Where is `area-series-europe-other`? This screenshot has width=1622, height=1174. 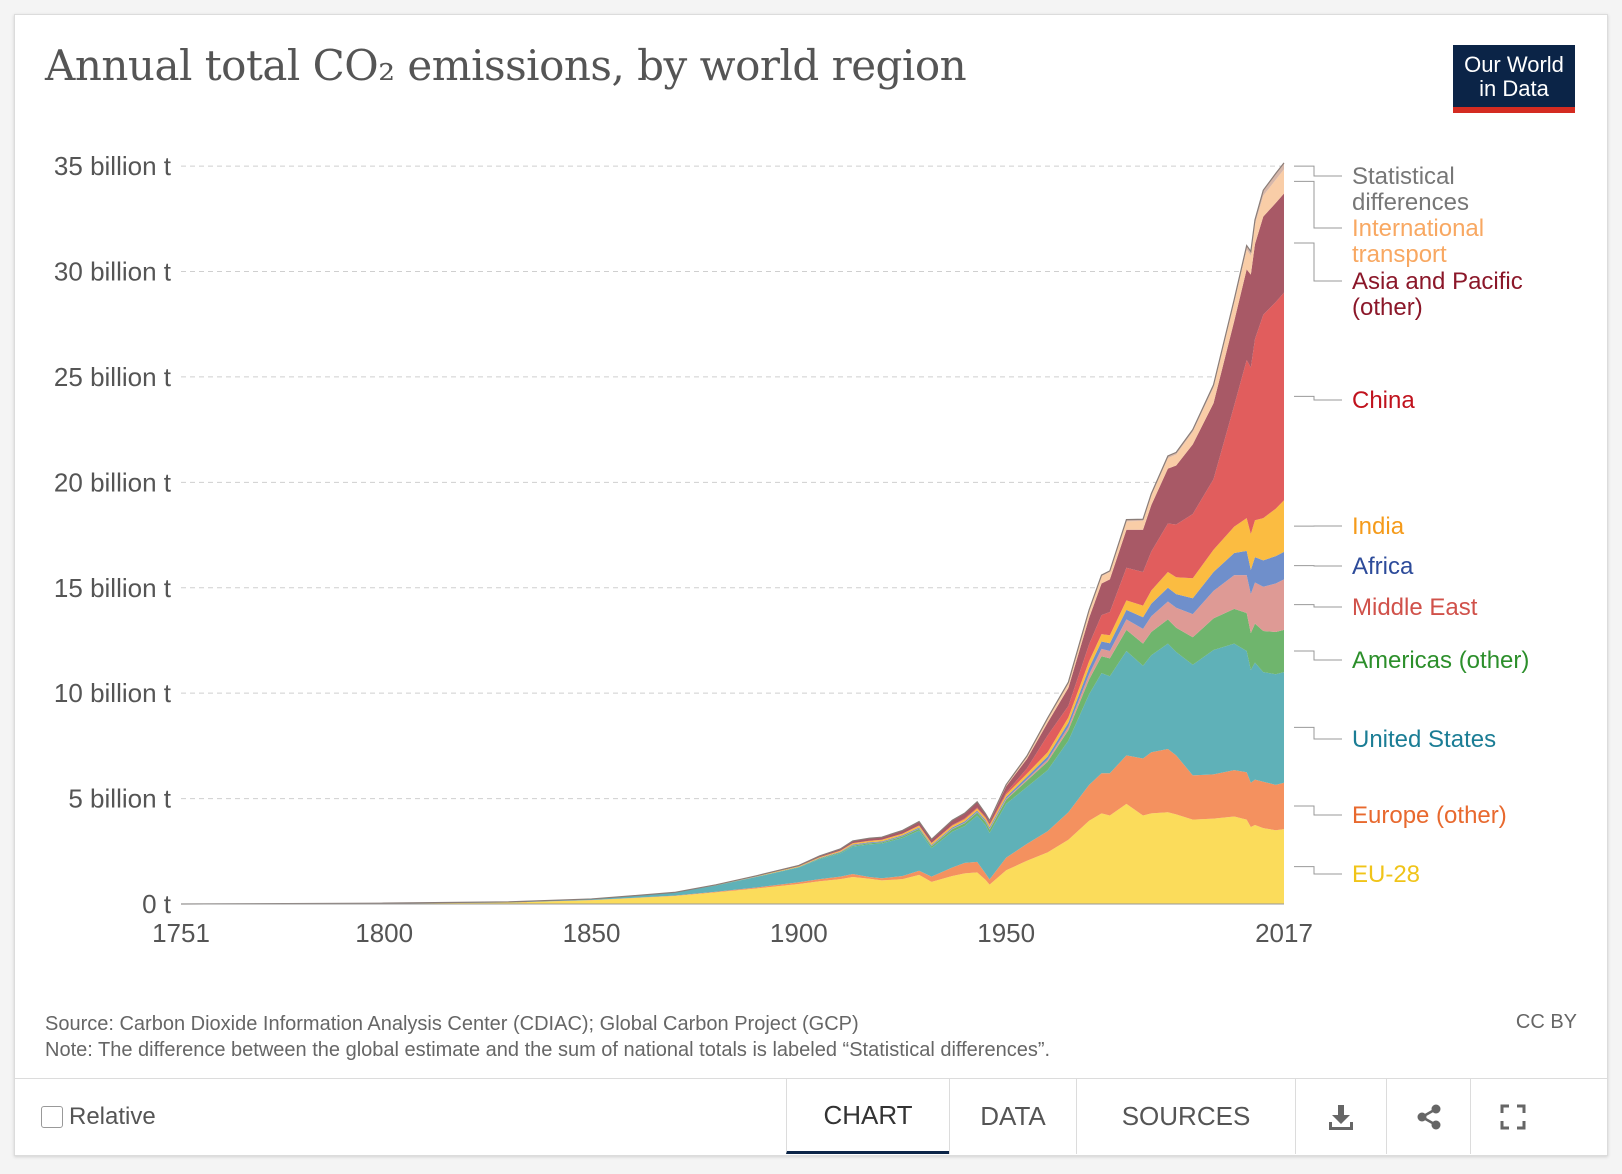
area-series-europe-other is located at coordinates (732, 826).